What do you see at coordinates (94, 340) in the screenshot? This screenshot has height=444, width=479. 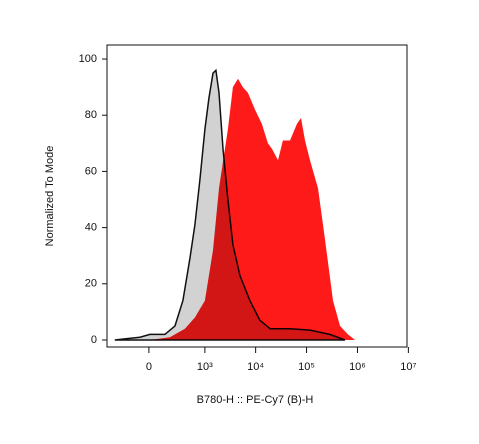 I see `y-tick-label: 0` at bounding box center [94, 340].